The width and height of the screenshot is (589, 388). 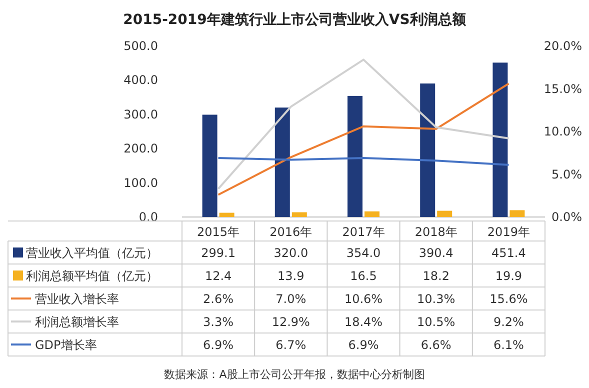 I want to click on data-label: 390.4, so click(x=436, y=253).